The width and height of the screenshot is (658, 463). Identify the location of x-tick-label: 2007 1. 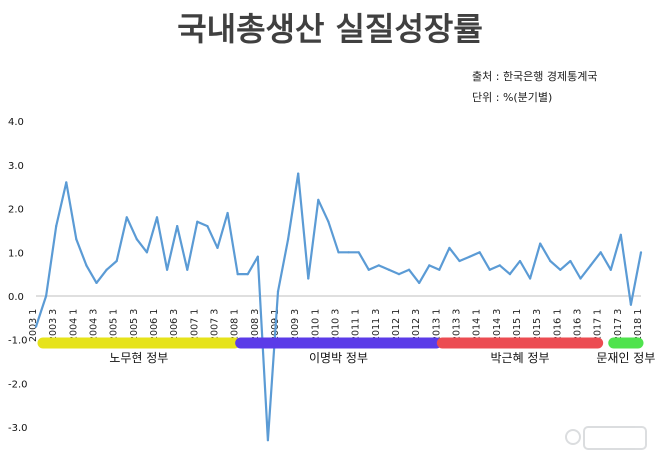
(194, 325).